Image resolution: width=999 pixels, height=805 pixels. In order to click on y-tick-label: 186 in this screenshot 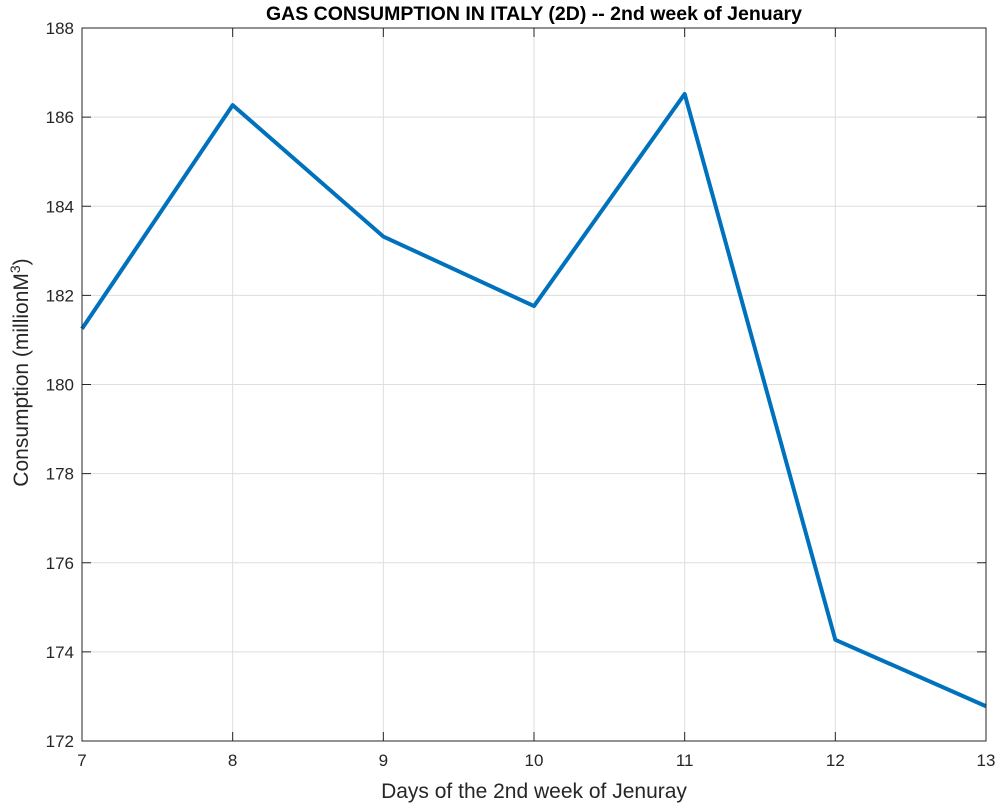, I will do `click(60, 117)`.